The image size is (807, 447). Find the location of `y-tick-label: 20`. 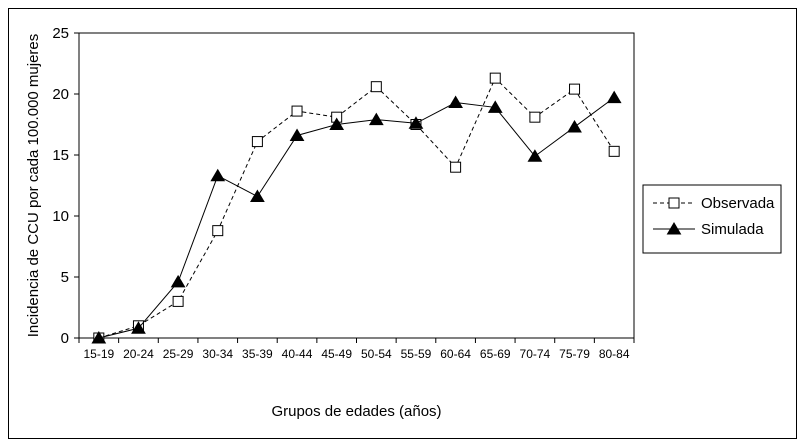

y-tick-label: 20 is located at coordinates (60, 94).